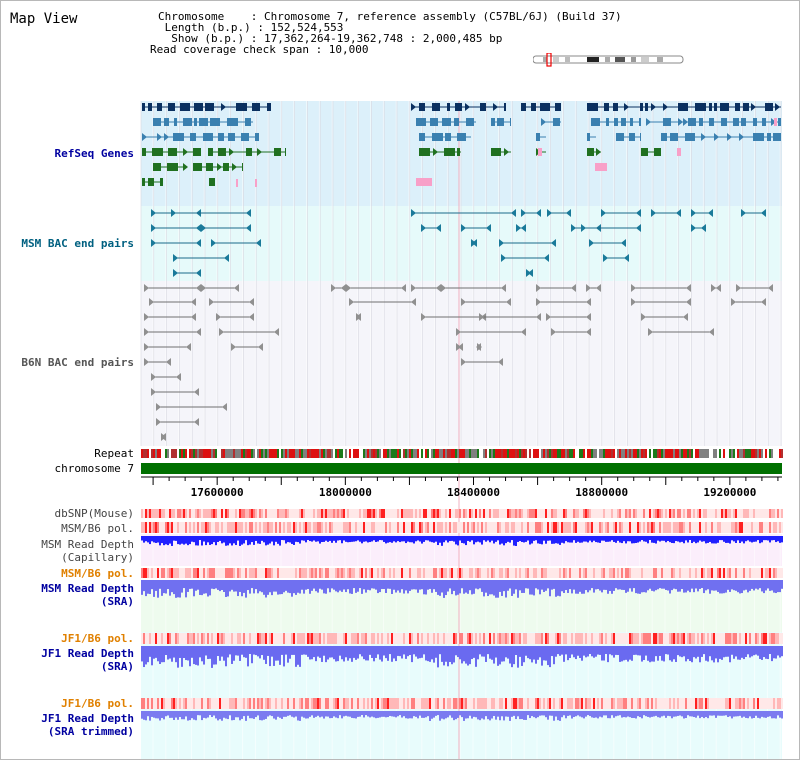 This screenshot has height=760, width=800. Describe the element at coordinates (77, 362) in the screenshot. I see `b6n-bac-label: B6N BAC end pairs` at that location.